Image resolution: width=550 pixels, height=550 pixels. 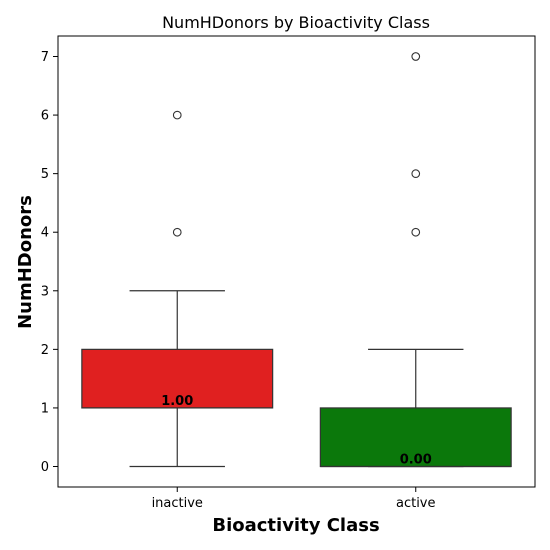 What do you see at coordinates (416, 503) in the screenshot?
I see `x-tick-label: active` at bounding box center [416, 503].